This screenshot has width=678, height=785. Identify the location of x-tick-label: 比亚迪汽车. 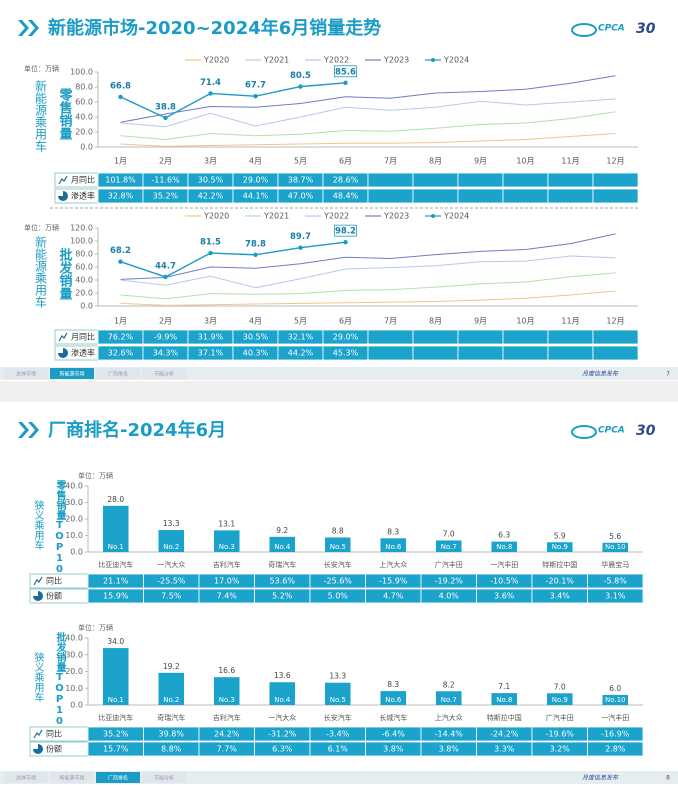
(115, 564).